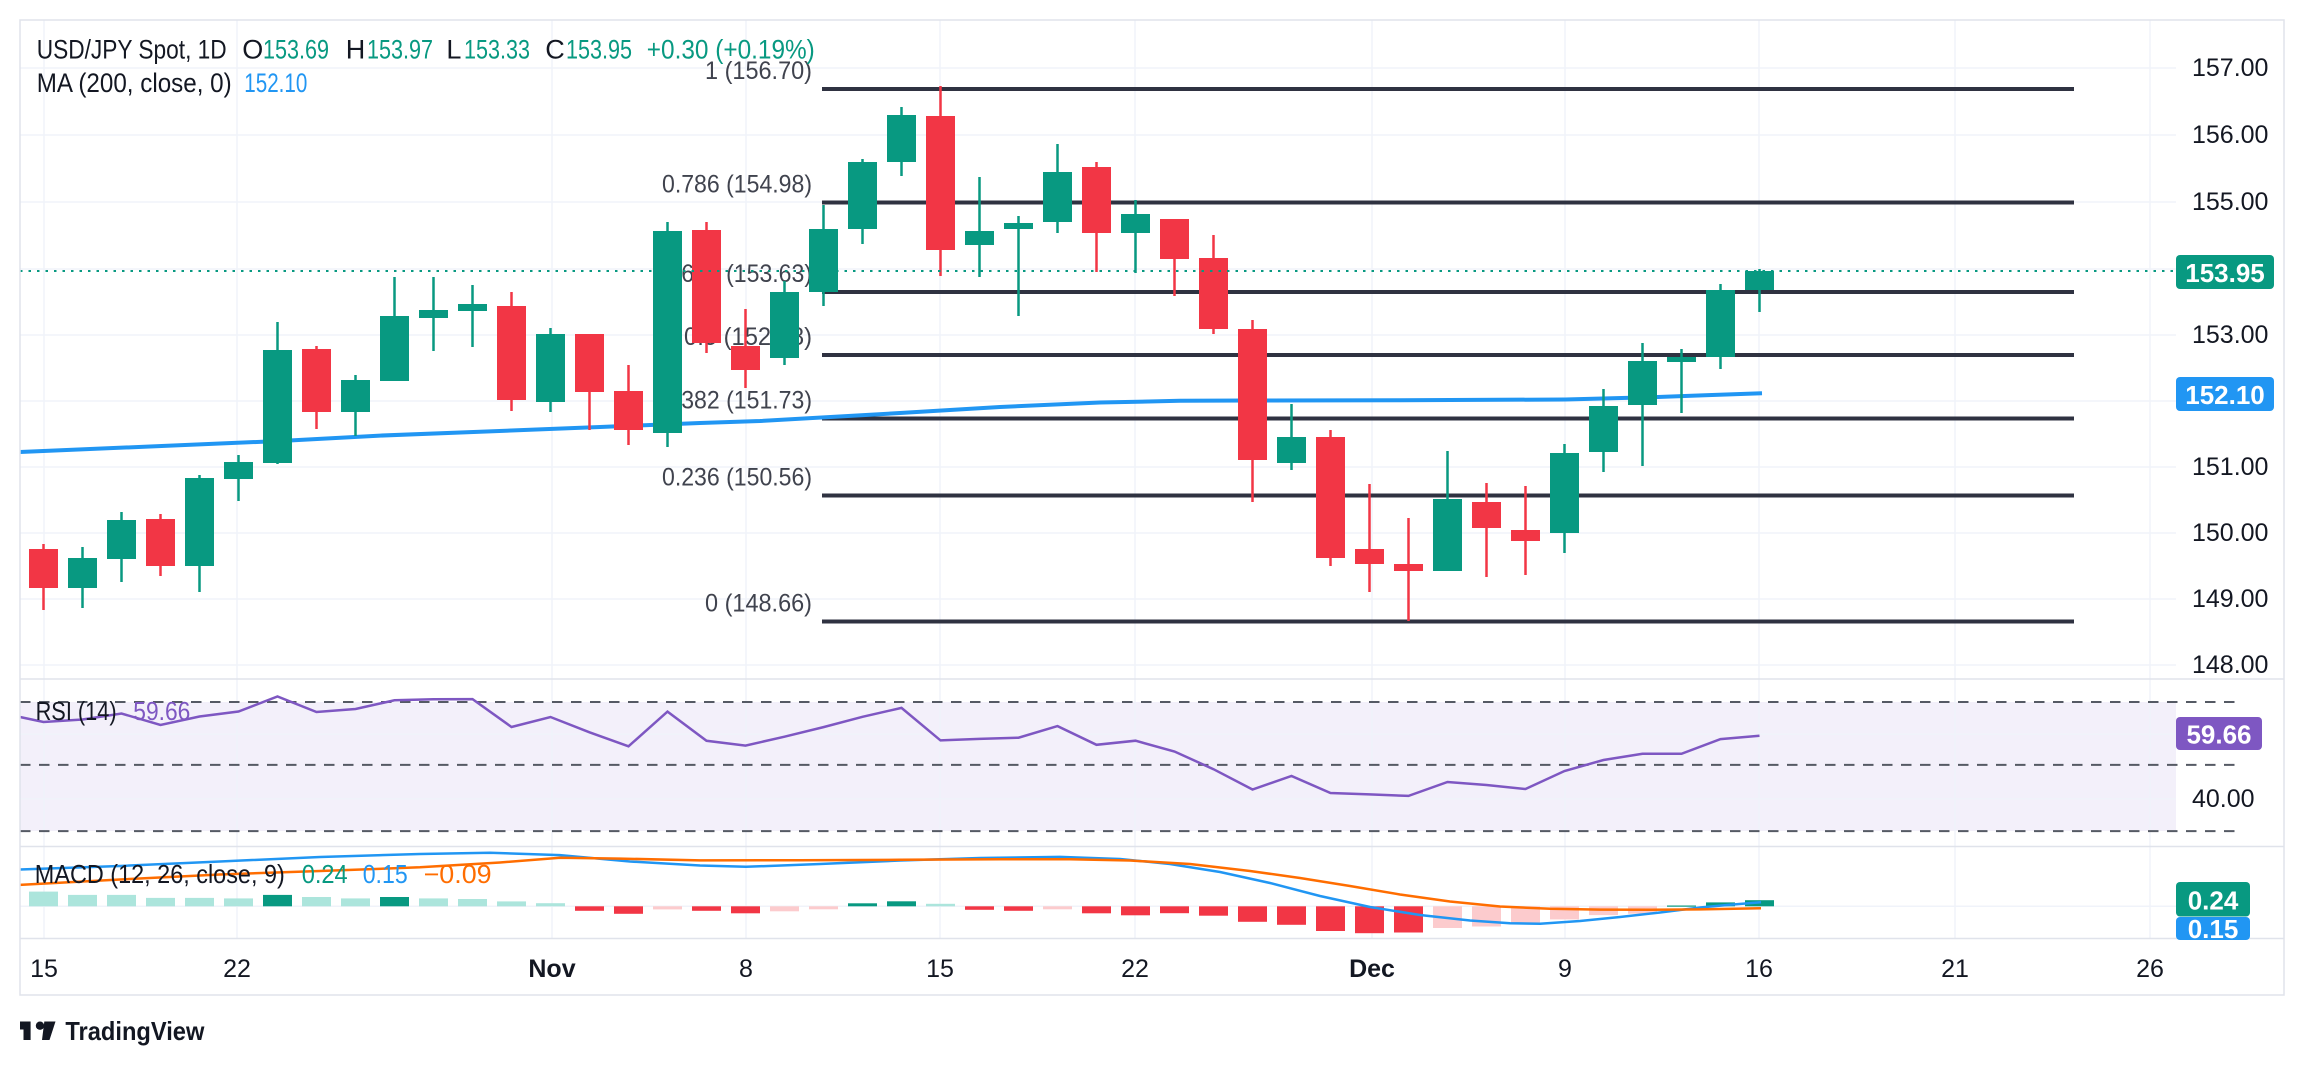  I want to click on svg-text: 151.00, so click(2230, 467).